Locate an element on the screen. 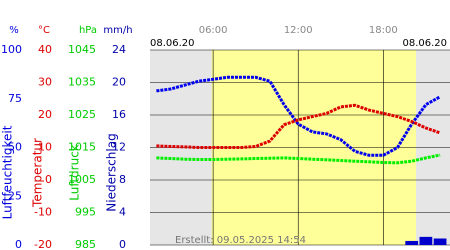 The width and height of the screenshot is (450, 250). y-tick-label: 1015 is located at coordinates (82, 147).